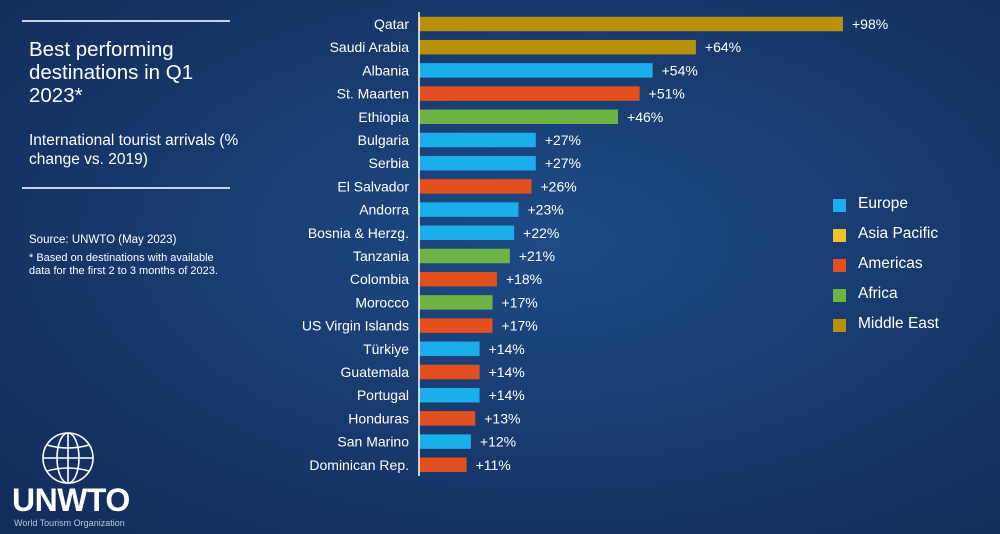  Describe the element at coordinates (384, 210) in the screenshot. I see `category-label: Andorra` at that location.